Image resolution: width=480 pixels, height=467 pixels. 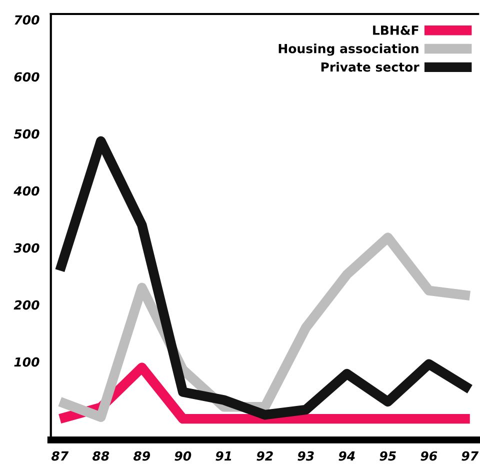 I want to click on y-tick-label: 500, so click(x=27, y=134).